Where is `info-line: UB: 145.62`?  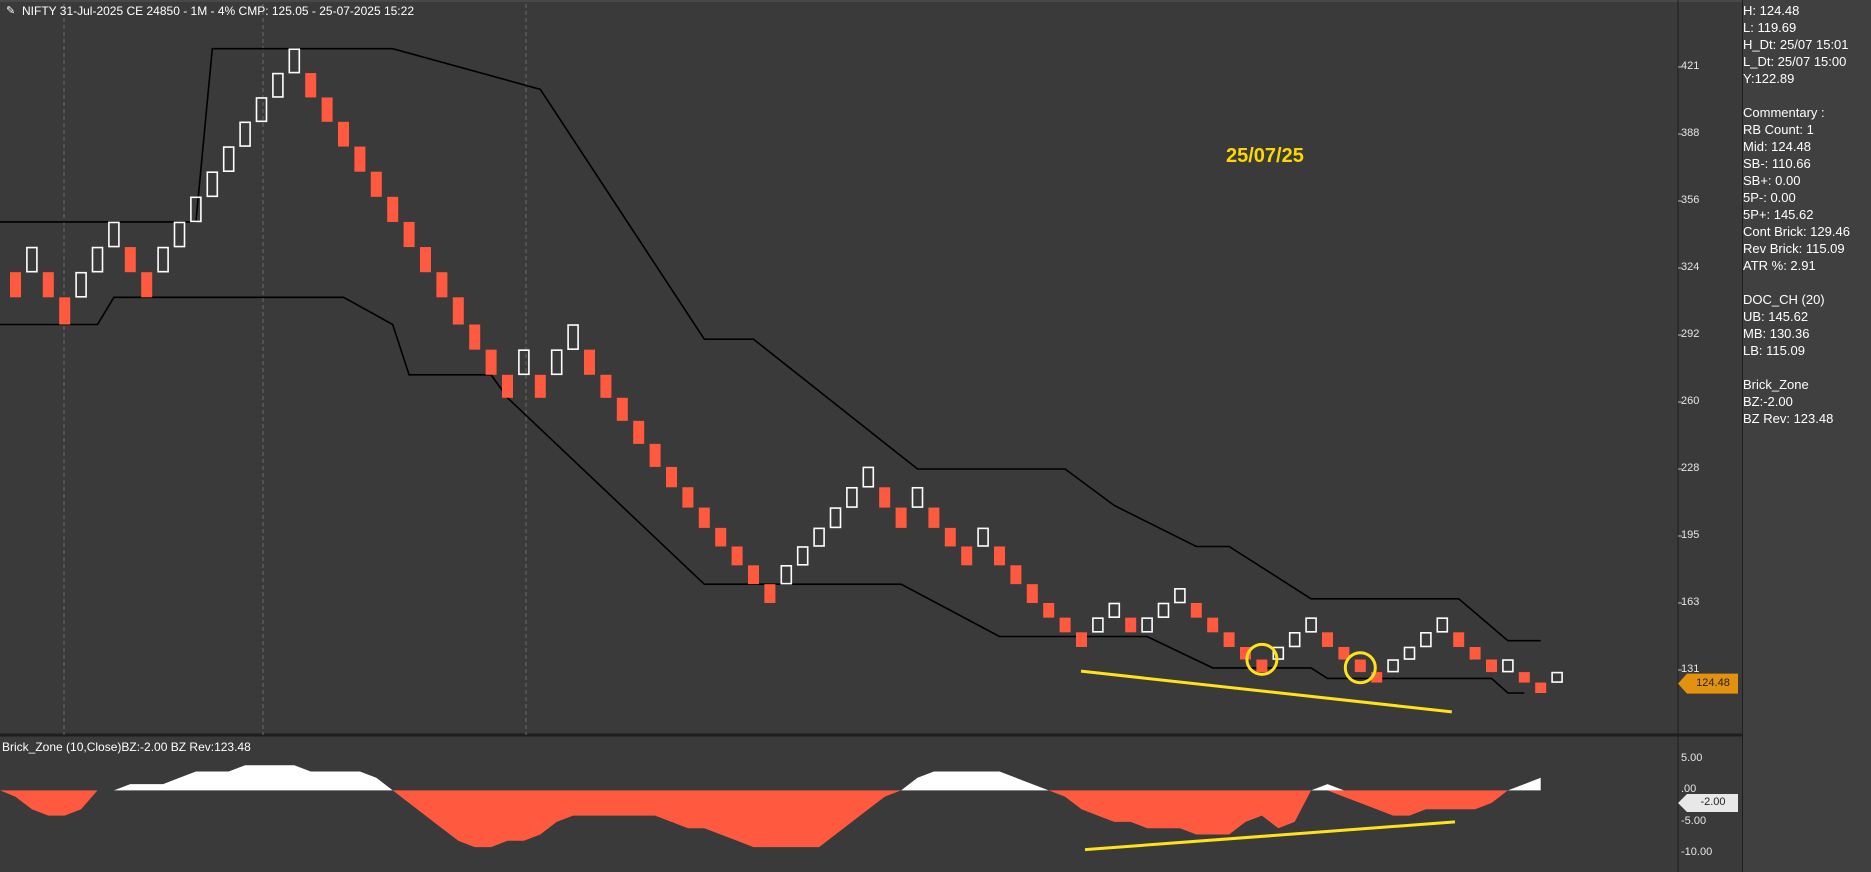
info-line: UB: 145.62 is located at coordinates (1776, 316).